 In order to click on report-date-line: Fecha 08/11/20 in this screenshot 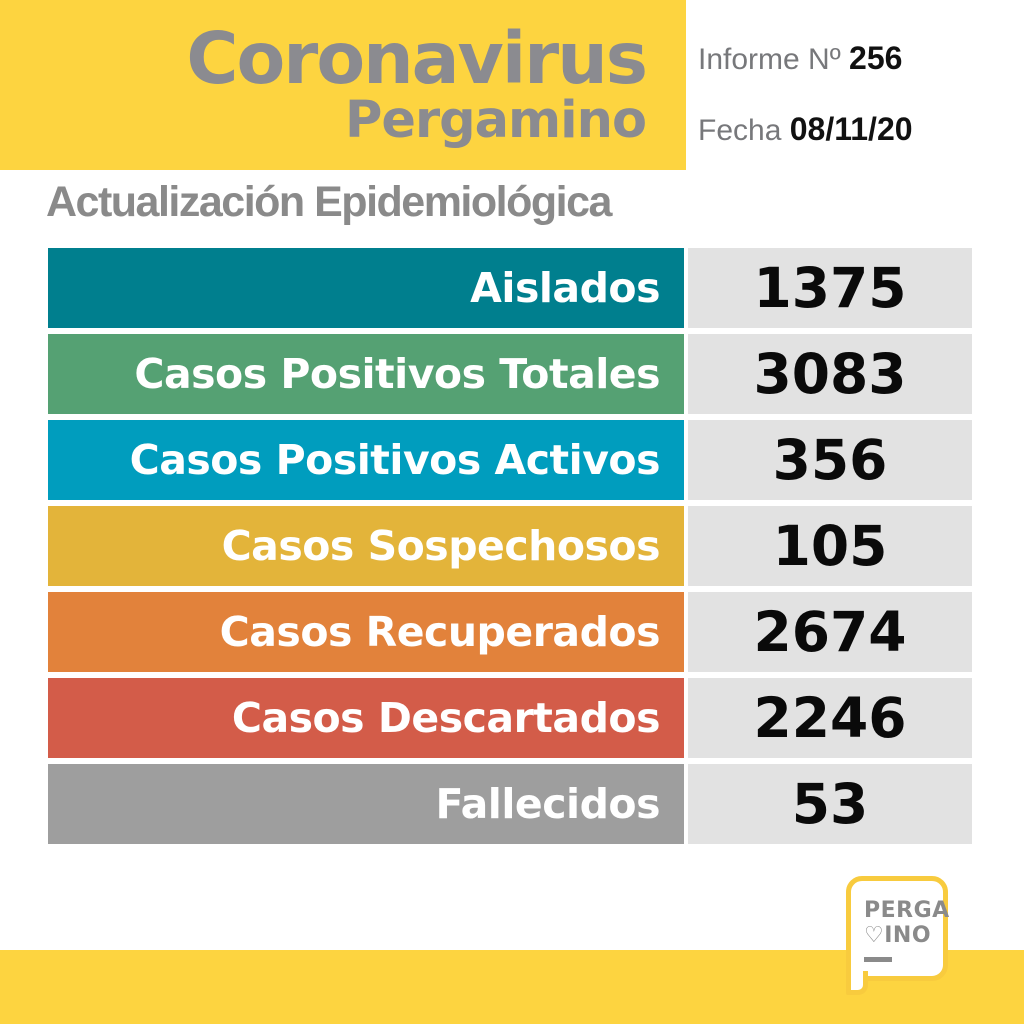, I will do `click(805, 129)`.